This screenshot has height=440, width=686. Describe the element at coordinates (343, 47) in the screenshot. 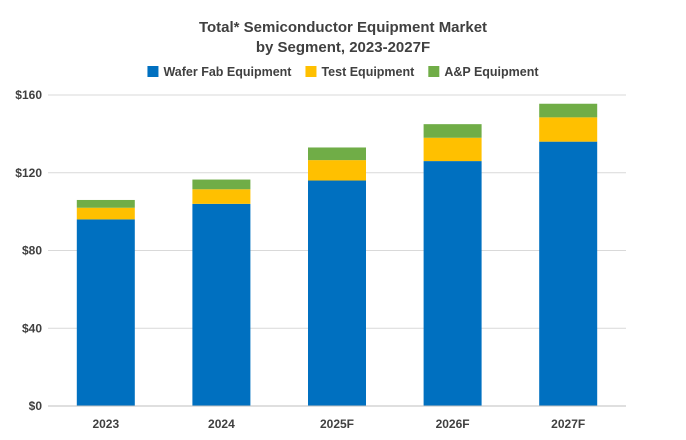

I see `chart-title-line-2: by Segment, 2023-2027F` at that location.